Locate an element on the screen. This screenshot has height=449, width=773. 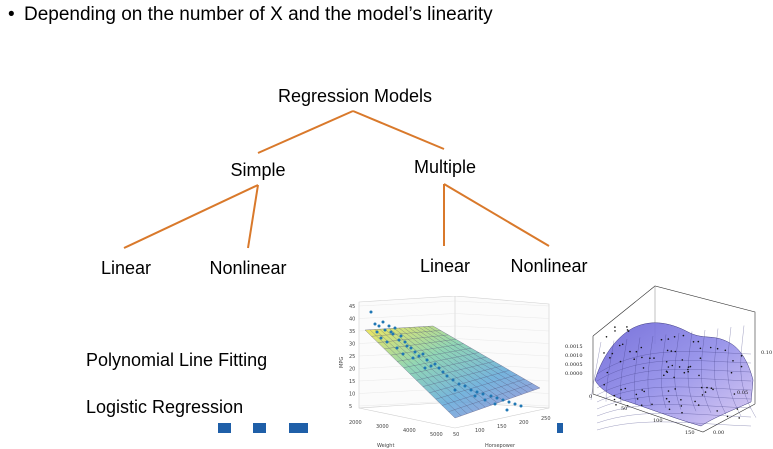
horsepower-tick-label: 150 is located at coordinates (502, 427).